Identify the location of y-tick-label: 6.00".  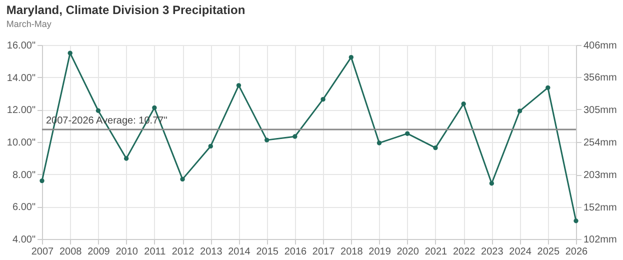
(24, 208).